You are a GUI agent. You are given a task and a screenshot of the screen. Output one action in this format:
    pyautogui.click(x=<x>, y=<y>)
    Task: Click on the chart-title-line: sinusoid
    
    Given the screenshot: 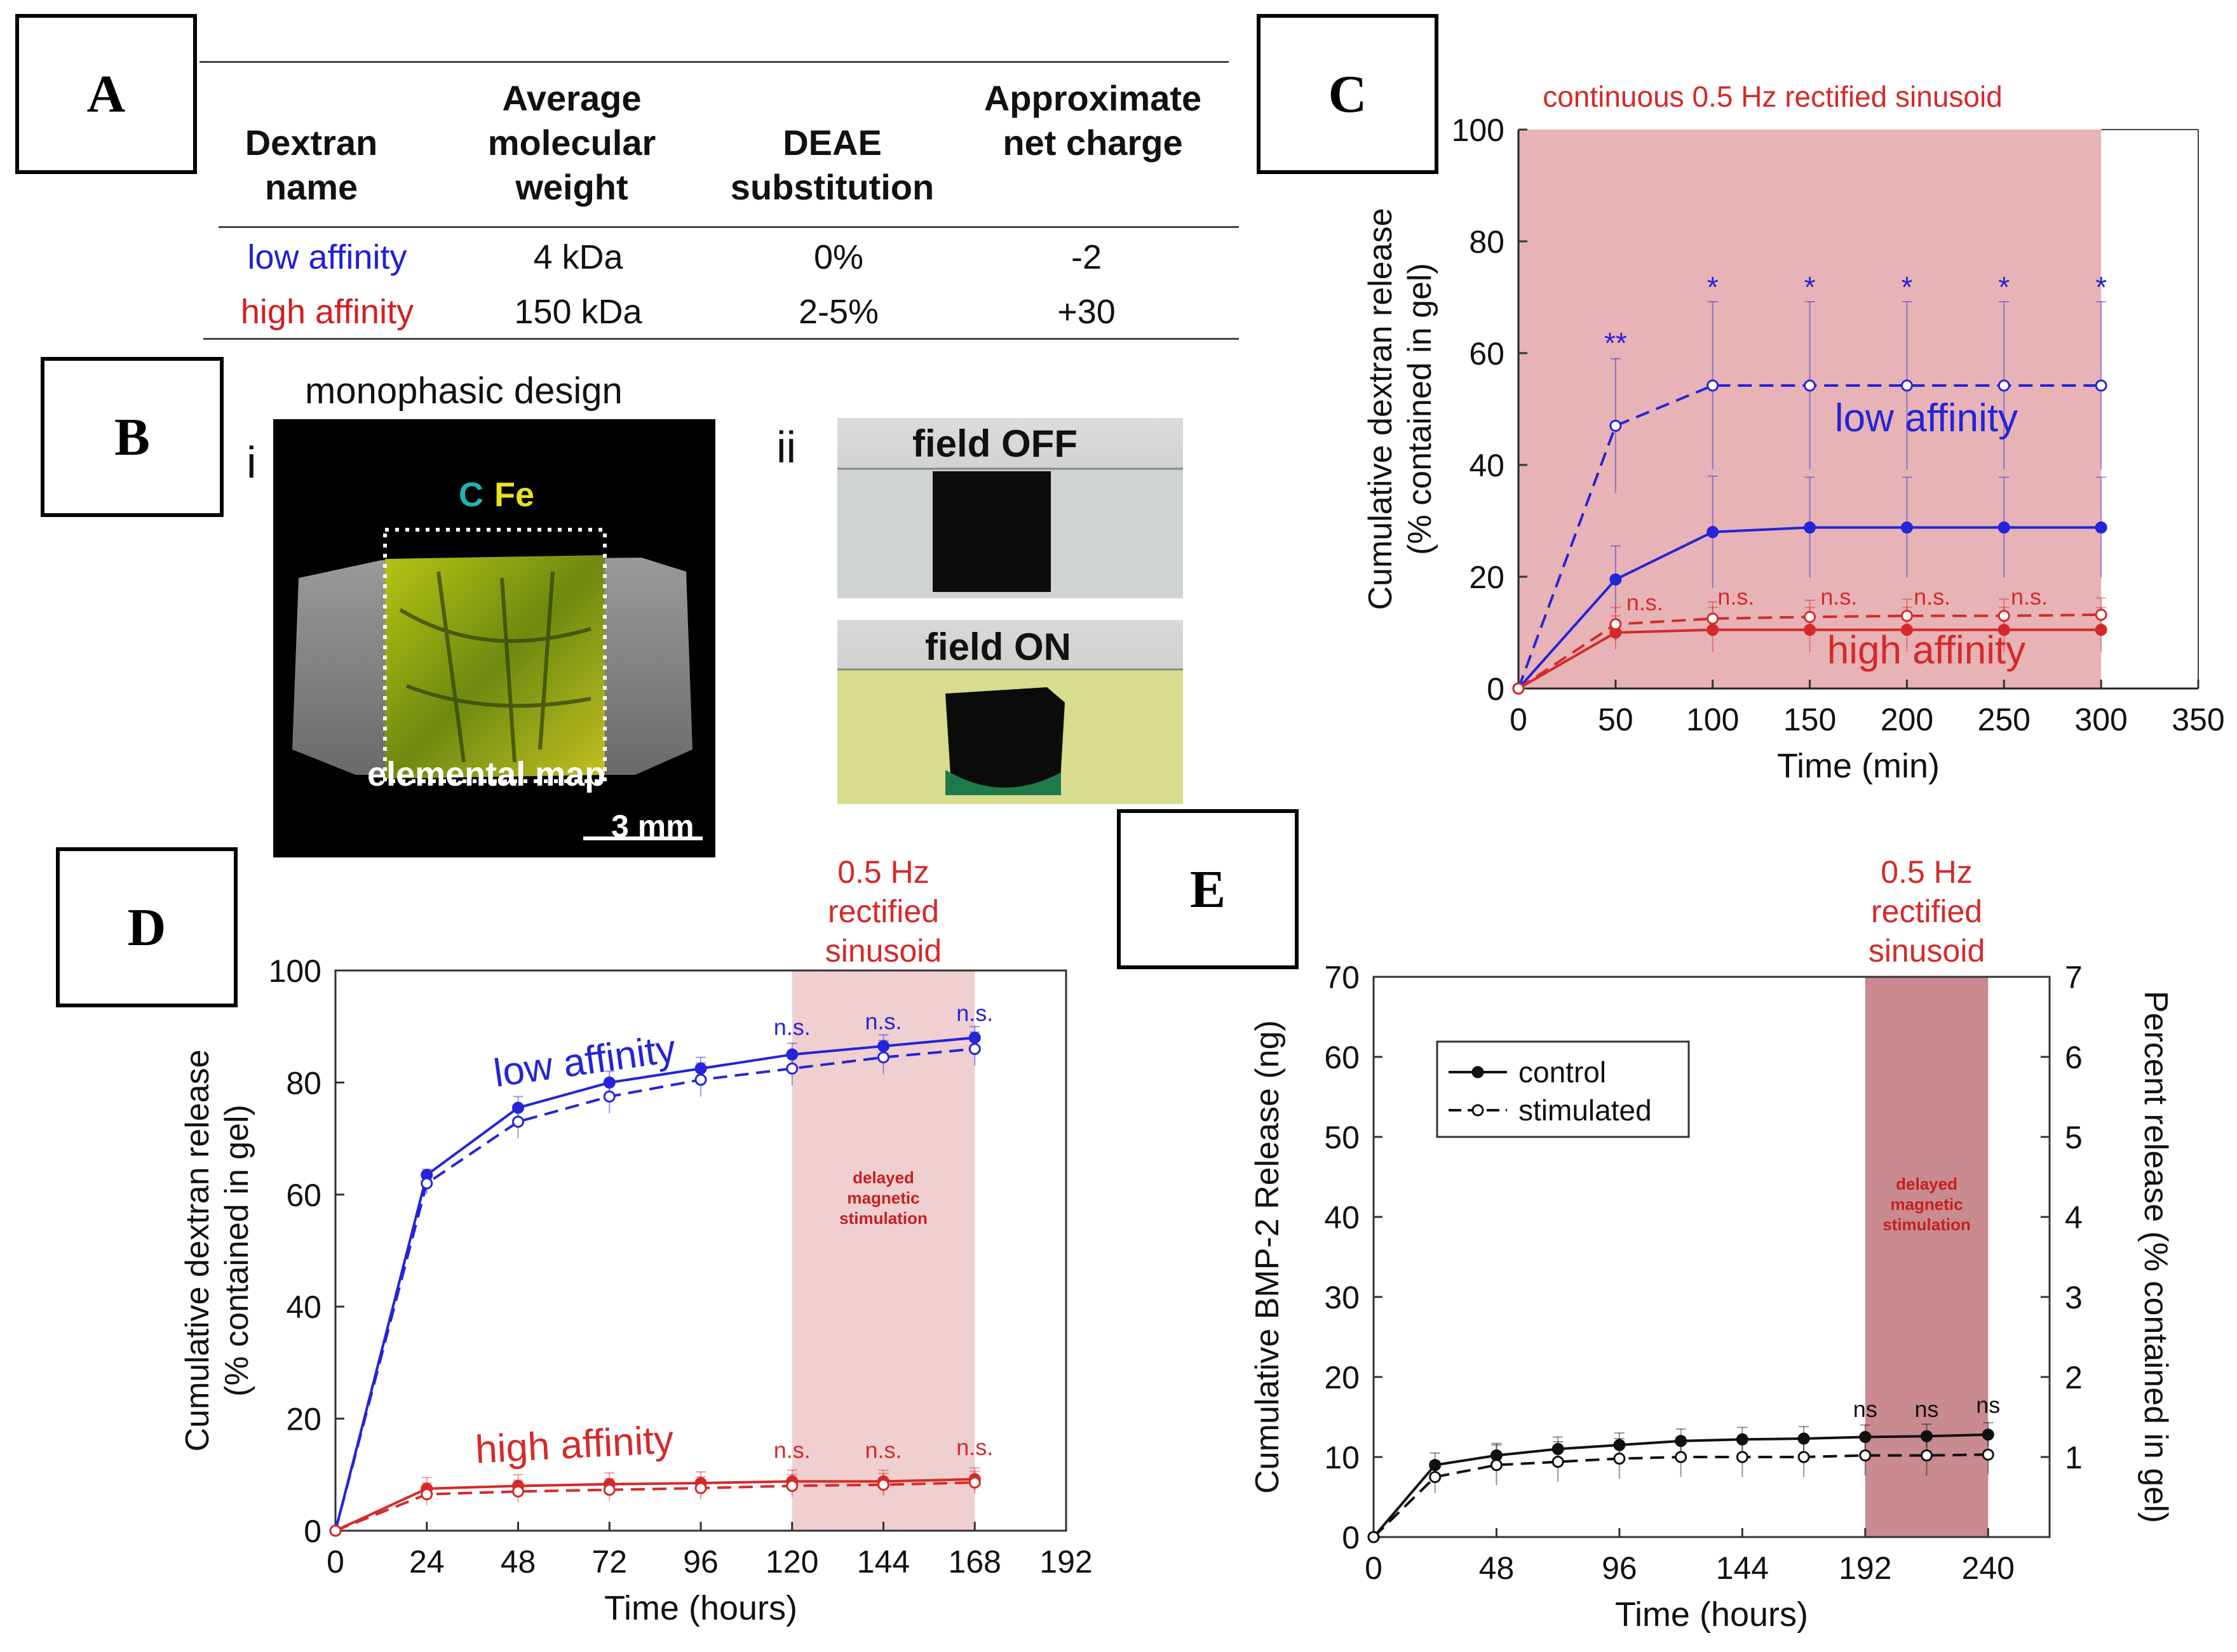 What is the action you would take?
    pyautogui.click(x=883, y=951)
    